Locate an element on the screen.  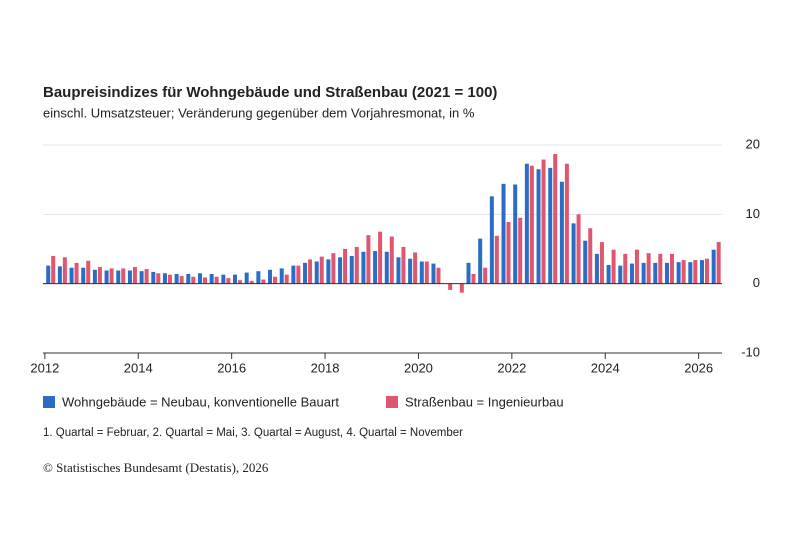
y-tick-label: 0 is located at coordinates (756, 282).